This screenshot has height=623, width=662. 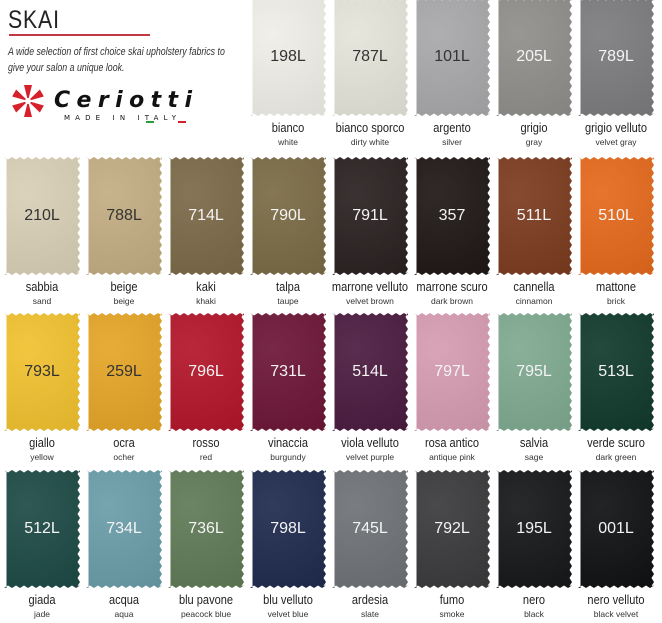 What do you see at coordinates (534, 457) in the screenshot?
I see `swatch-english-name: sage` at bounding box center [534, 457].